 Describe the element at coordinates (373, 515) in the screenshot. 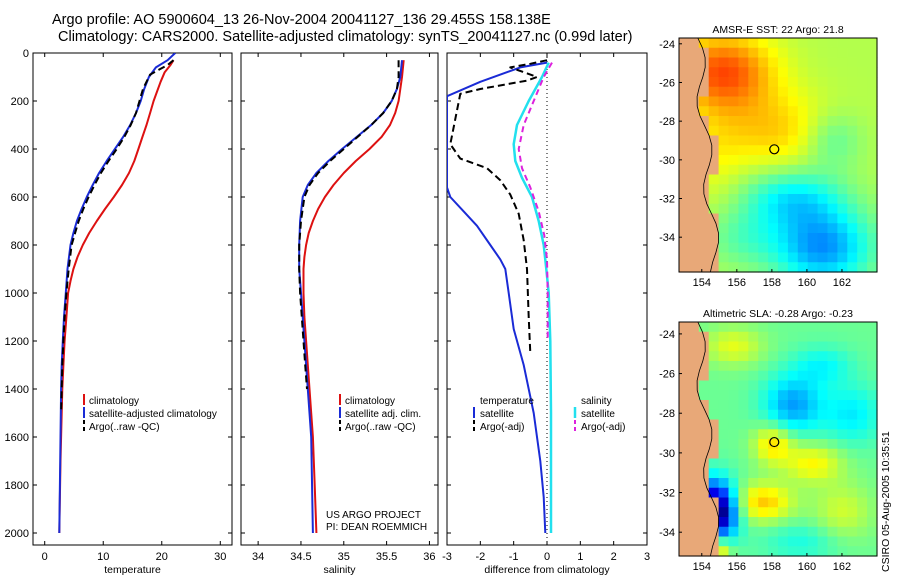

I see `project-note-line: US ARGO PROJECT` at that location.